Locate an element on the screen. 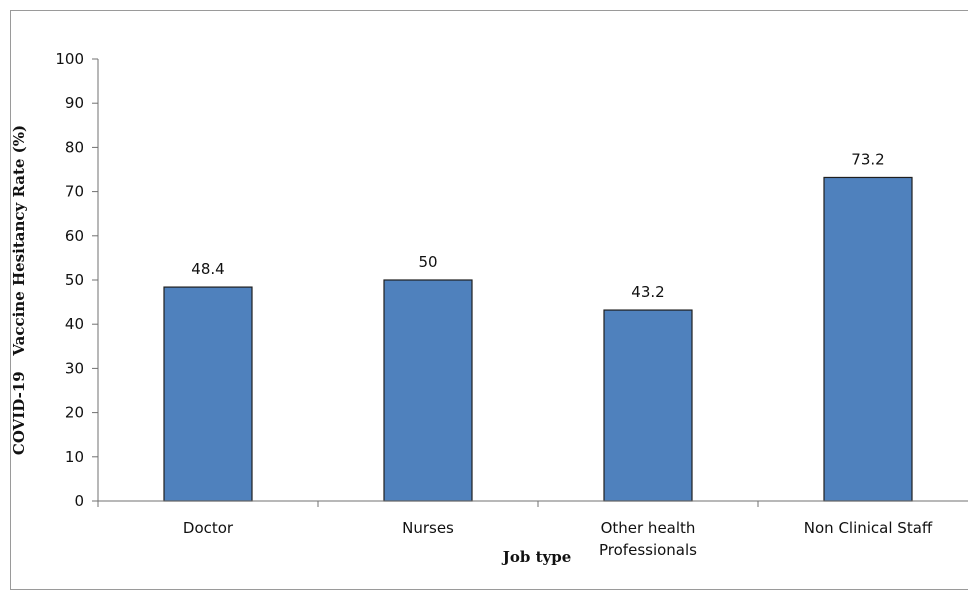 This screenshot has width=968, height=590. y-tick-label: 40 is located at coordinates (74, 324).